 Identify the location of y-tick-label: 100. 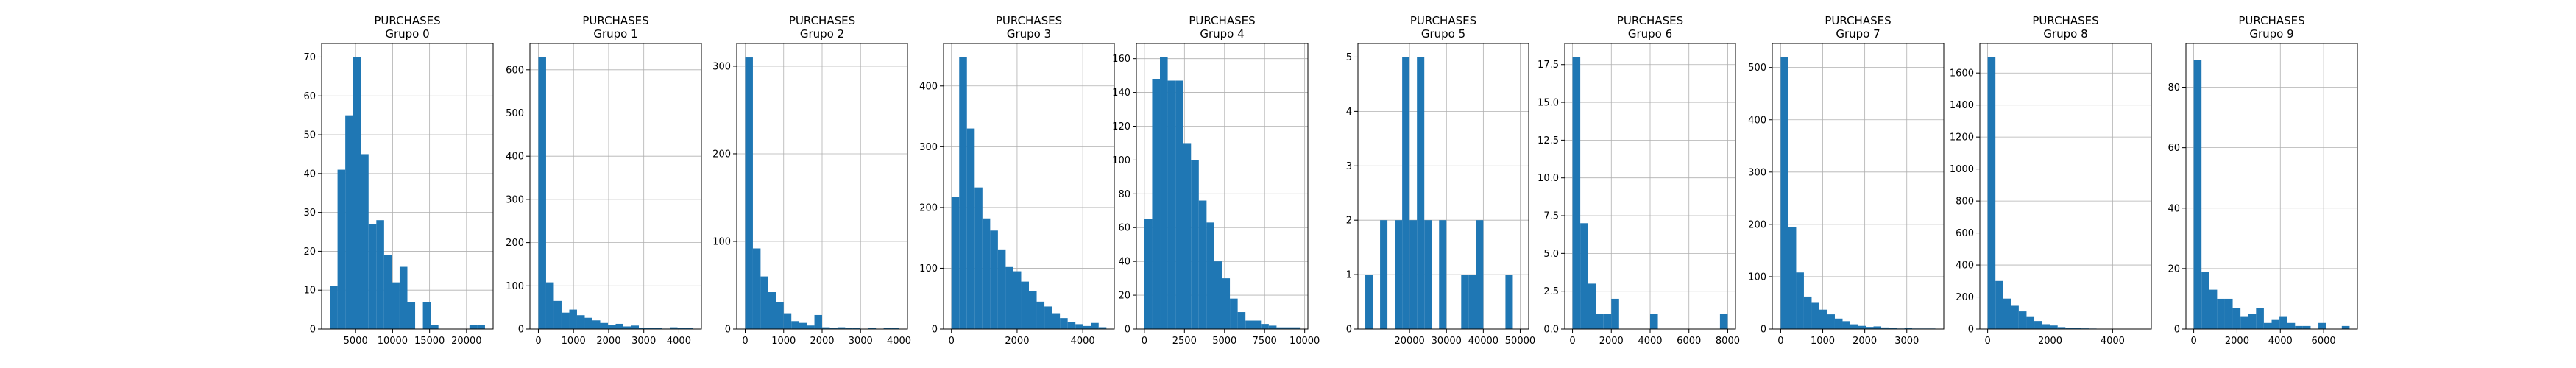
(1121, 160).